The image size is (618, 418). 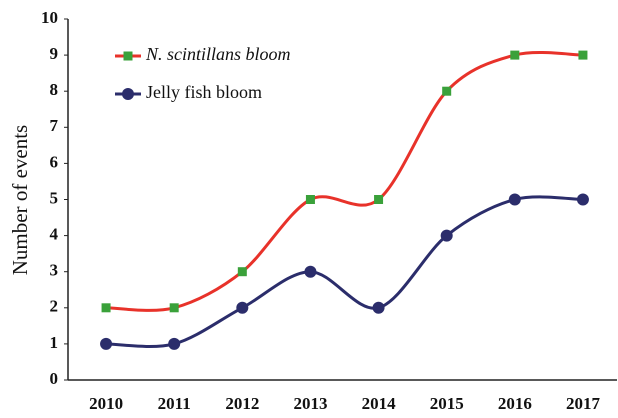 What do you see at coordinates (54, 89) in the screenshot?
I see `y-tick-label: 8` at bounding box center [54, 89].